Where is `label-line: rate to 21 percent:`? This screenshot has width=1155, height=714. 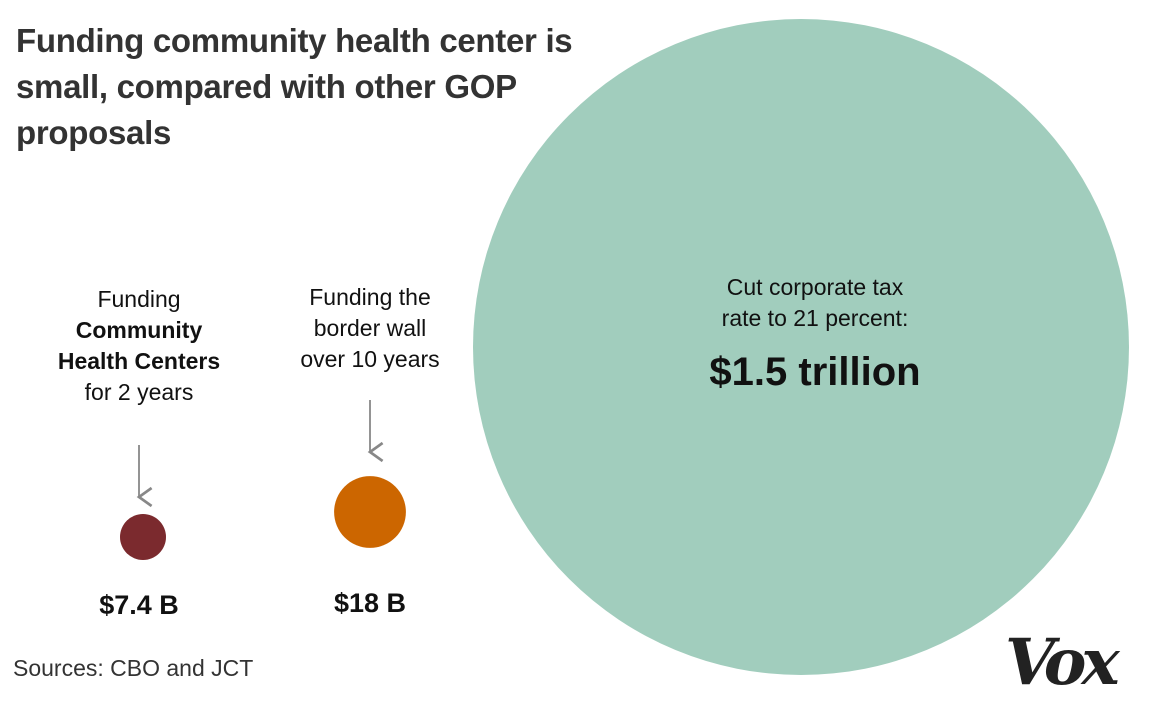
label-line: rate to 21 percent: is located at coordinates (815, 318).